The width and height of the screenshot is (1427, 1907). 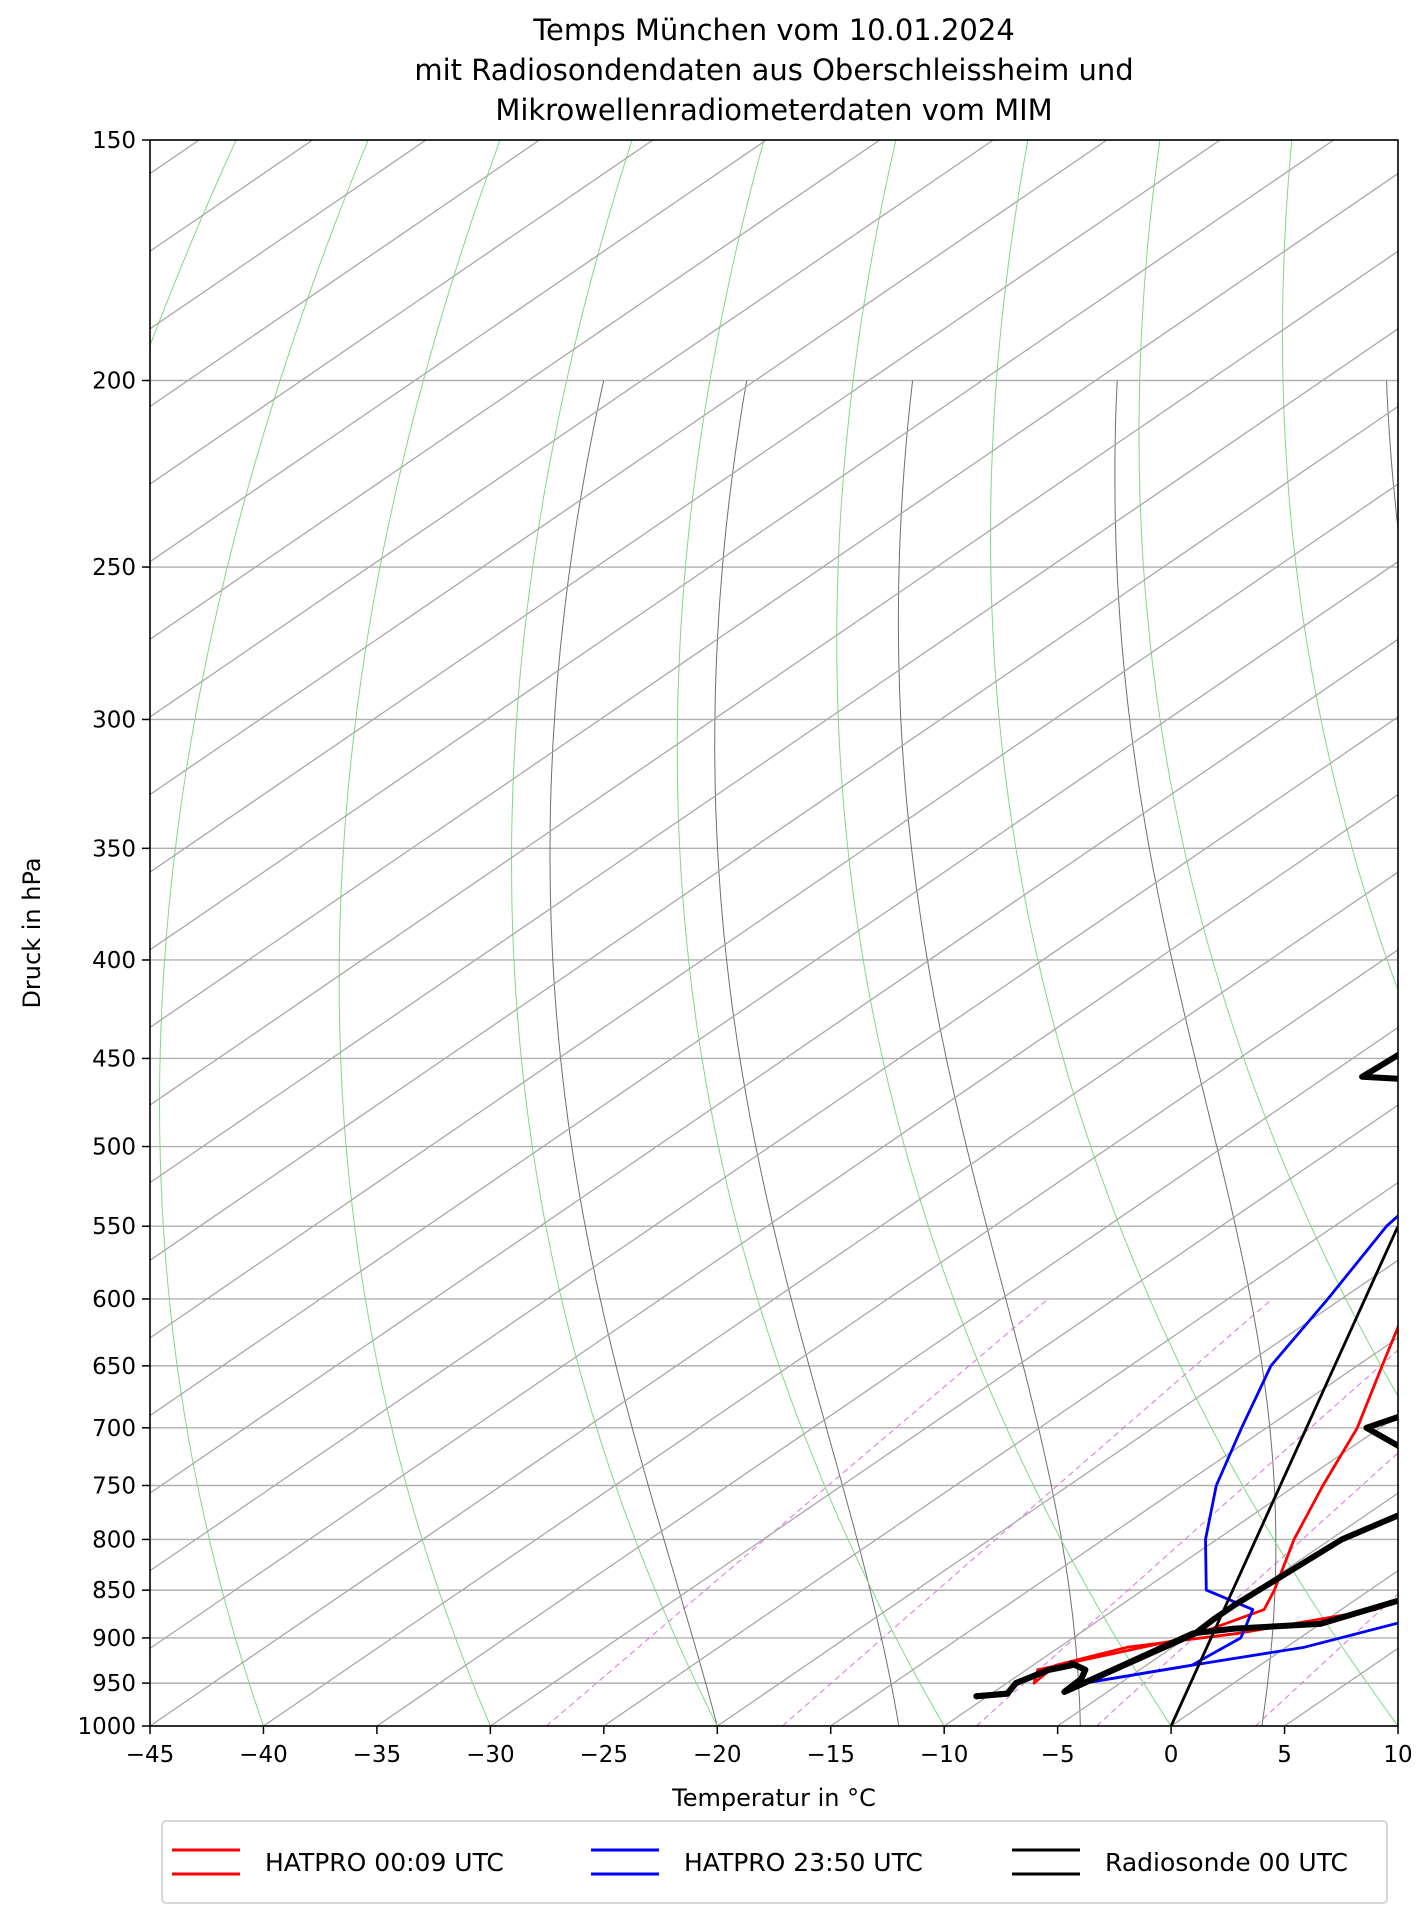 I want to click on y-tick-label: 550, so click(x=114, y=1227).